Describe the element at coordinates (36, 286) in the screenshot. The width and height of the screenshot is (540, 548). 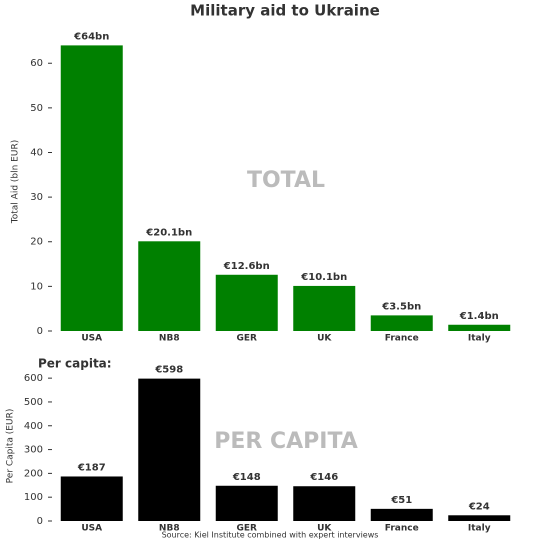
I see `y-tick-label: 10` at that location.